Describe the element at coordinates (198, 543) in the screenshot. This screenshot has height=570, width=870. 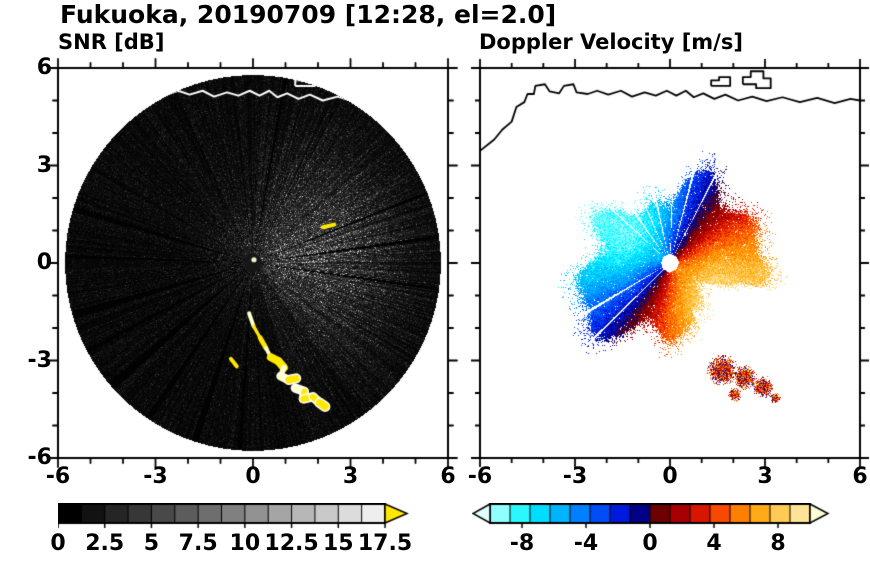
I see `snr-colorbar-tick-label: 7.5` at that location.